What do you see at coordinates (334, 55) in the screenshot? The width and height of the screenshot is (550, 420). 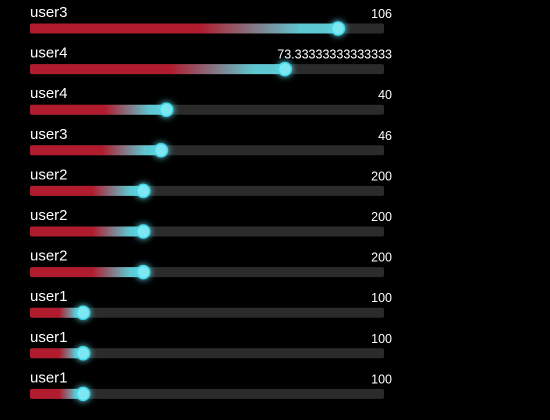 I see `value-label: 73.33333333333333` at bounding box center [334, 55].